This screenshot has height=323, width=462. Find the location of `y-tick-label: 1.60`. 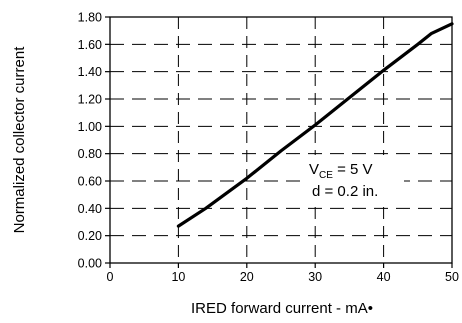

y-tick-label: 1.60 is located at coordinates (90, 45).